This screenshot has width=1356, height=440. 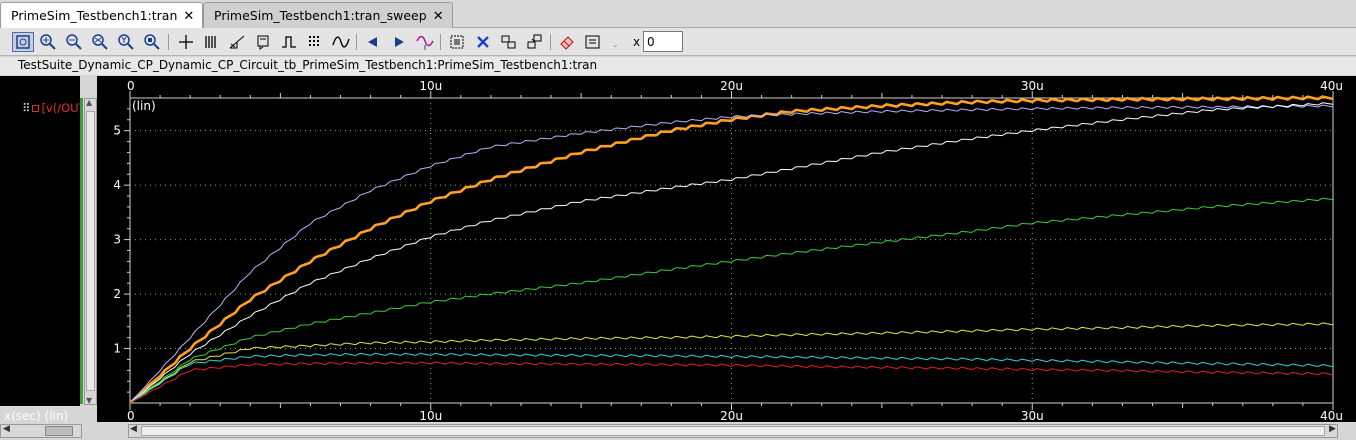 I want to click on bookmark-icon, so click(x=263, y=42).